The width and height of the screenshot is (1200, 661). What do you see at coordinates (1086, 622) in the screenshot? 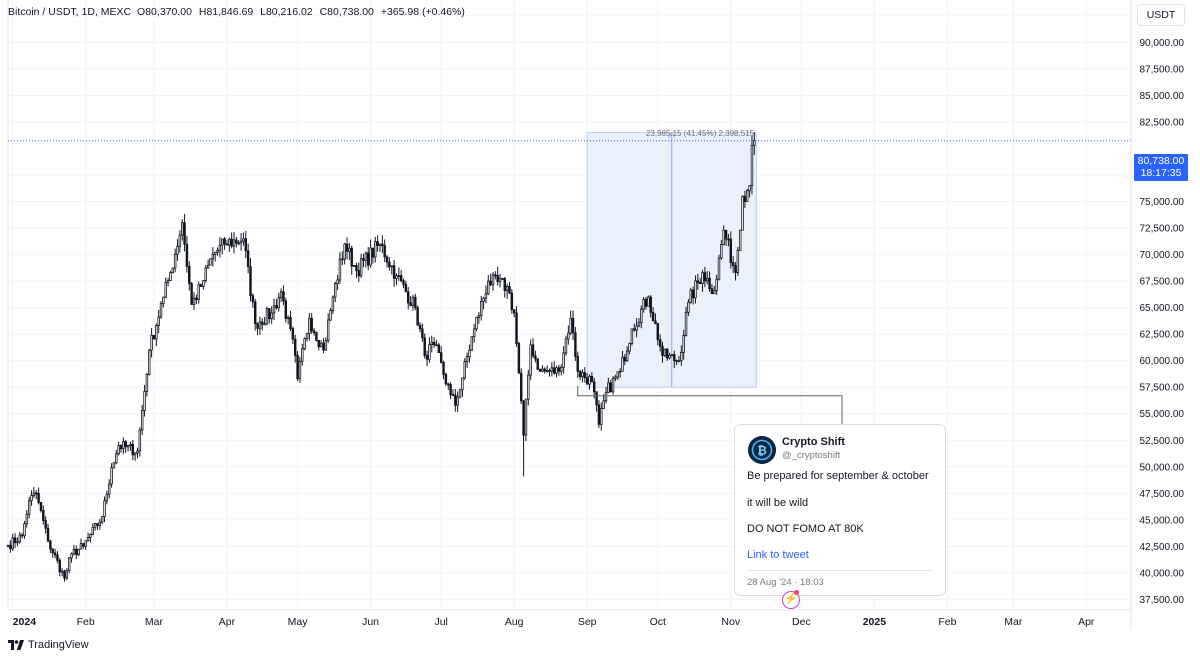
I see `time-tick-label: Apr` at bounding box center [1086, 622].